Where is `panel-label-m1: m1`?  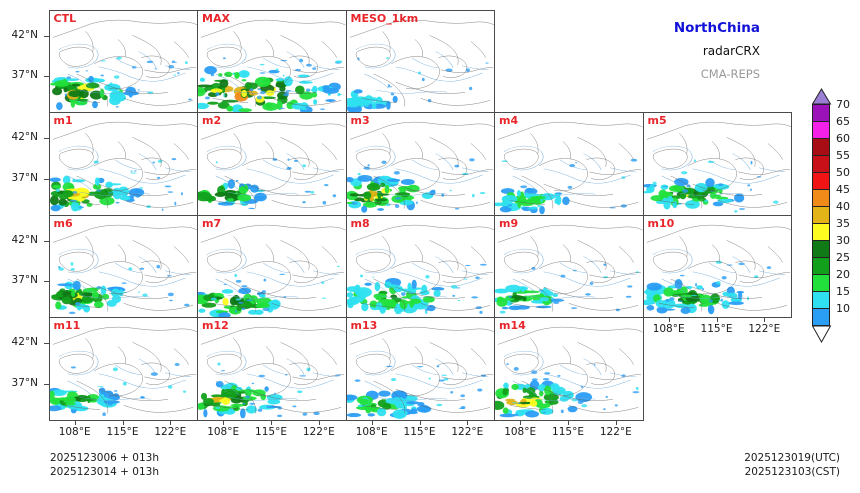 panel-label-m1: m1 is located at coordinates (63, 120).